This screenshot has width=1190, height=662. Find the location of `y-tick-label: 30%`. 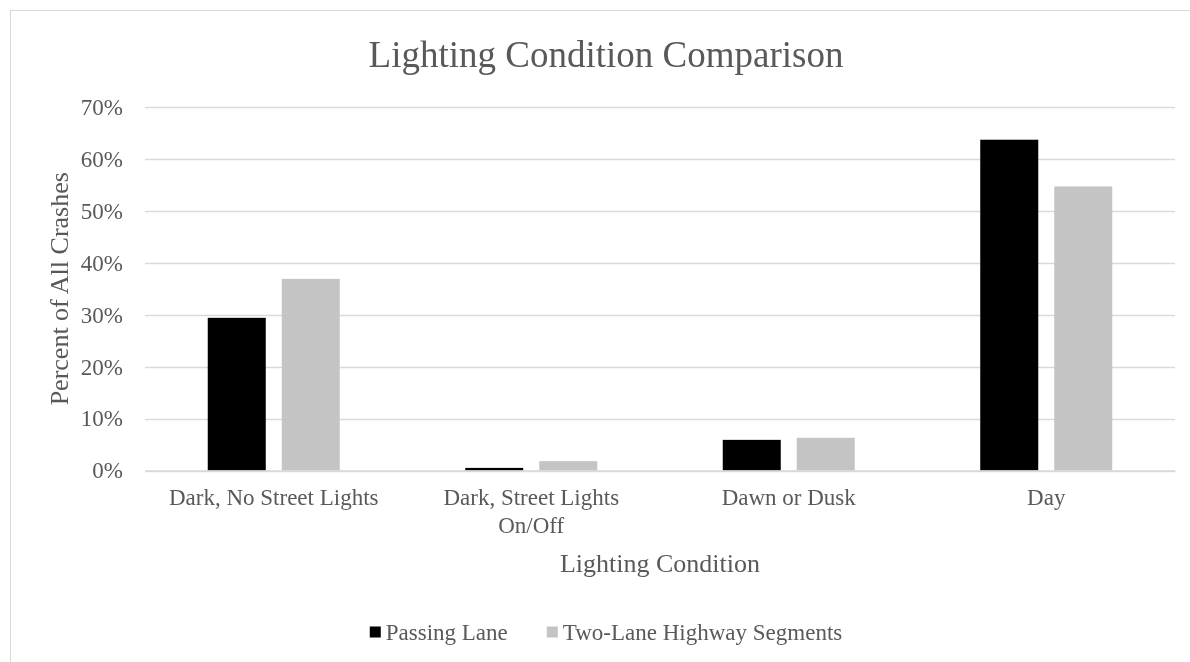

y-tick-label: 30% is located at coordinates (101, 315).